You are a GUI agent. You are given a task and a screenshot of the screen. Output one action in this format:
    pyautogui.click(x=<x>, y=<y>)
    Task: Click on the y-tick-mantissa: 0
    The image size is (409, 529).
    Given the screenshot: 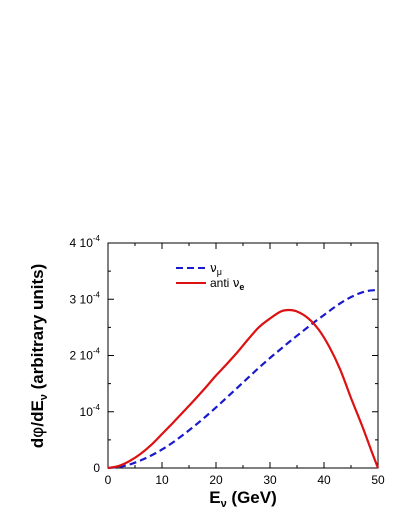 What is the action you would take?
    pyautogui.click(x=96, y=468)
    